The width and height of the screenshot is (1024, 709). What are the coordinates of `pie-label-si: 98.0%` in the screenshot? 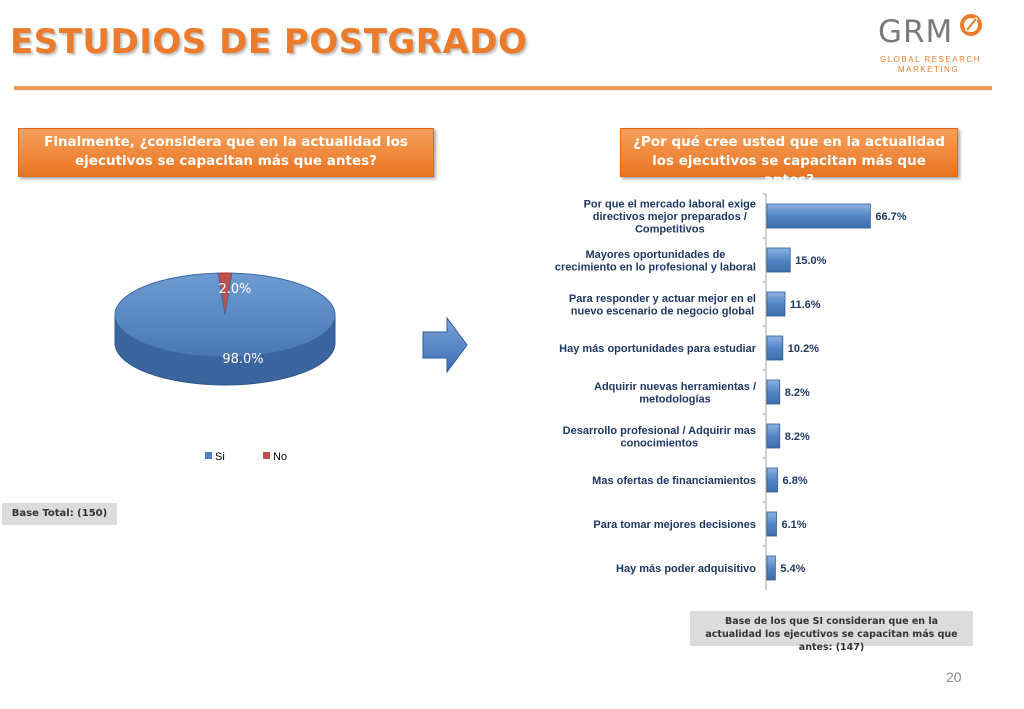 It's located at (242, 359).